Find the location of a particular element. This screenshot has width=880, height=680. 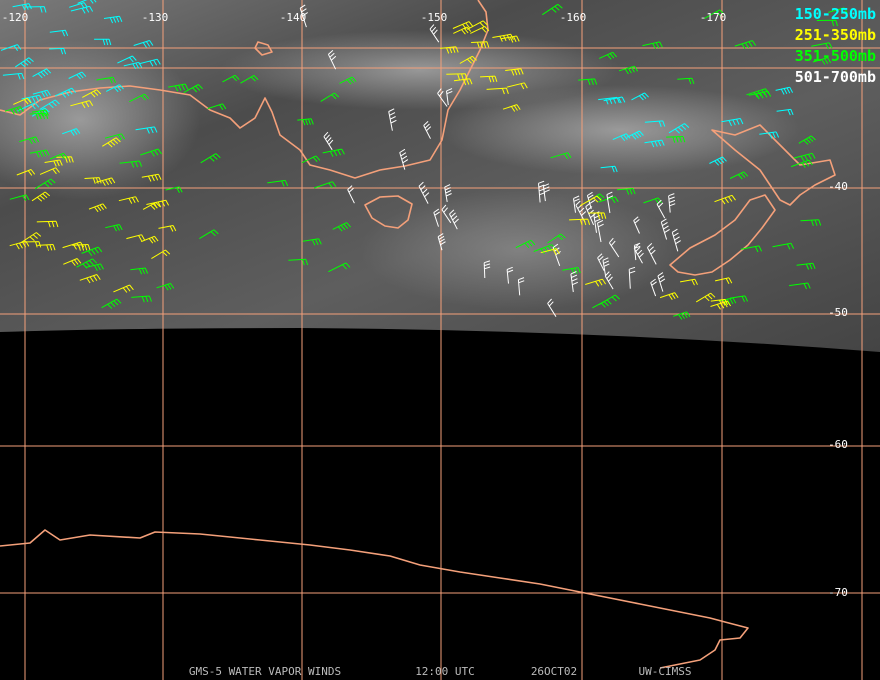

legend-entry: 150-250mb is located at coordinates (835, 14).